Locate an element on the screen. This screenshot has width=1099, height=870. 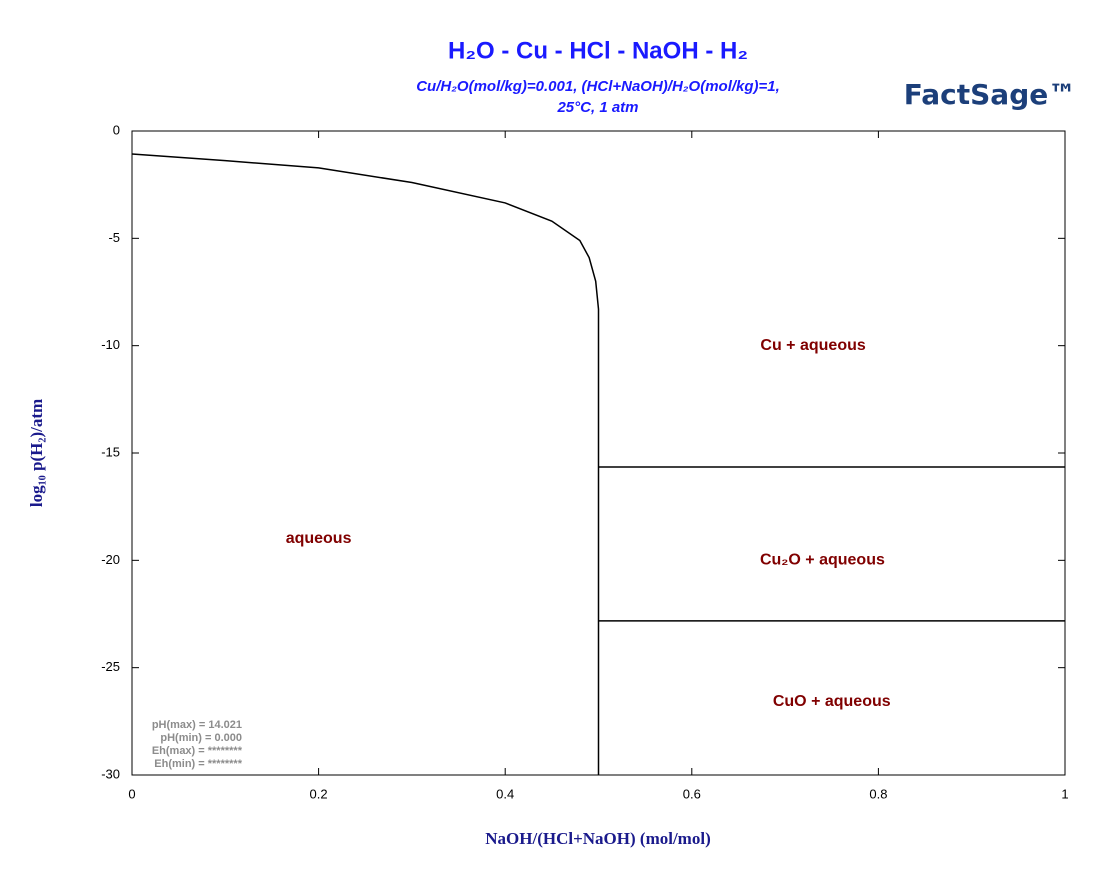
y-tick-label: -20 is located at coordinates (110, 559).